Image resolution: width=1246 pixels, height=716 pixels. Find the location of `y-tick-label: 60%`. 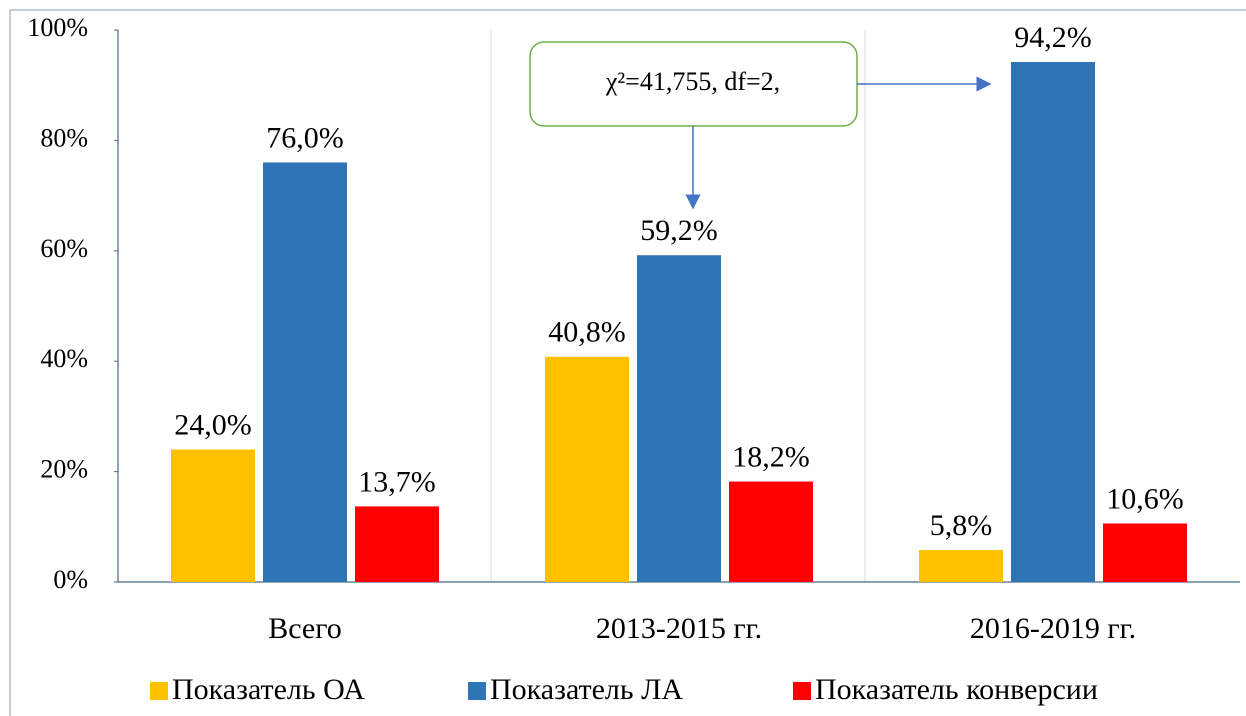

y-tick-label: 60% is located at coordinates (64, 248).